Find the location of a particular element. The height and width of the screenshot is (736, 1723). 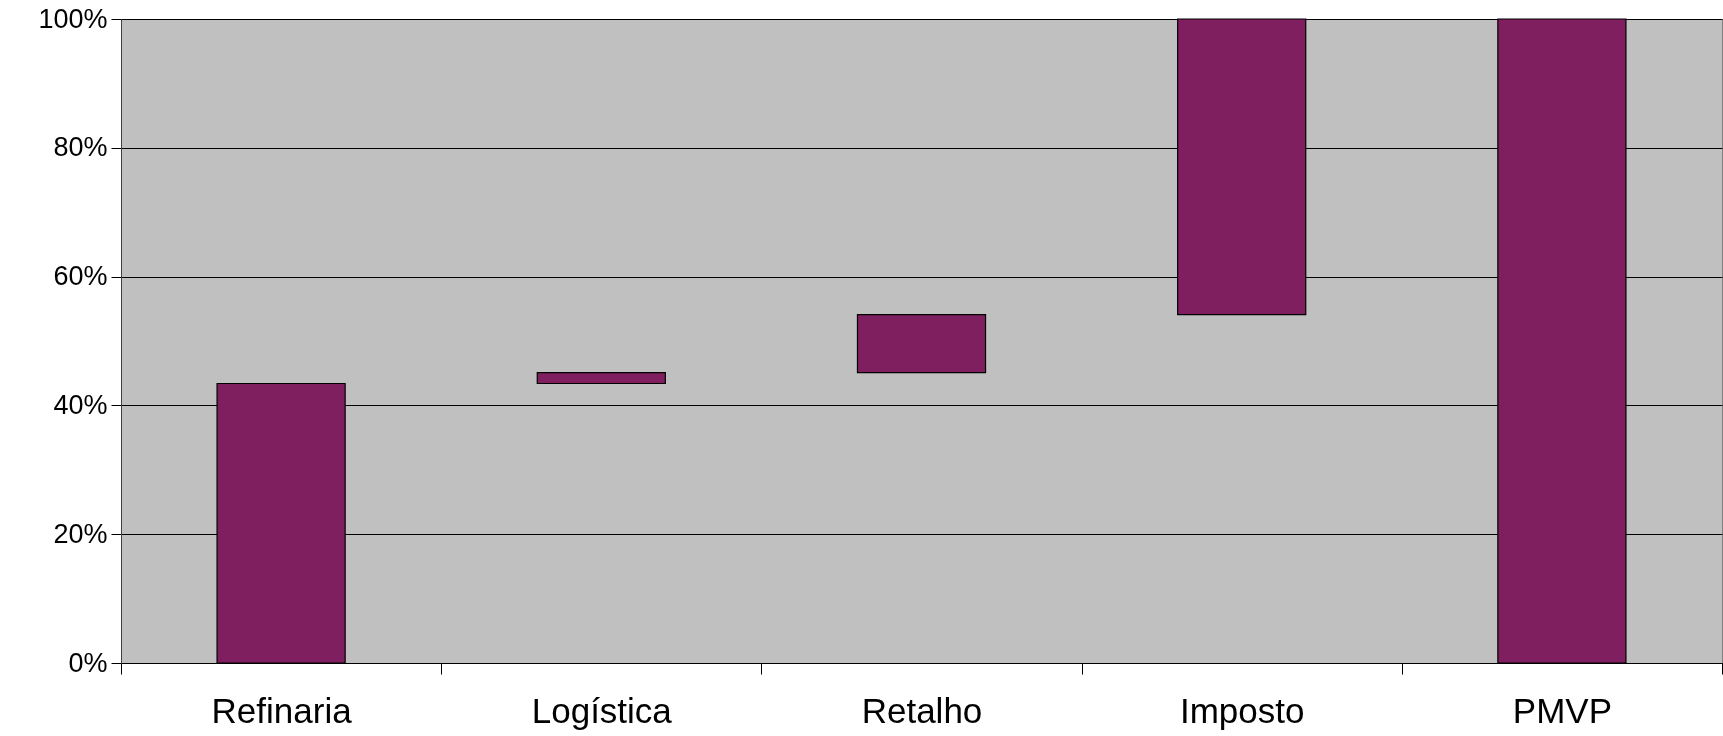

y-tick-label: 80% is located at coordinates (80, 147).